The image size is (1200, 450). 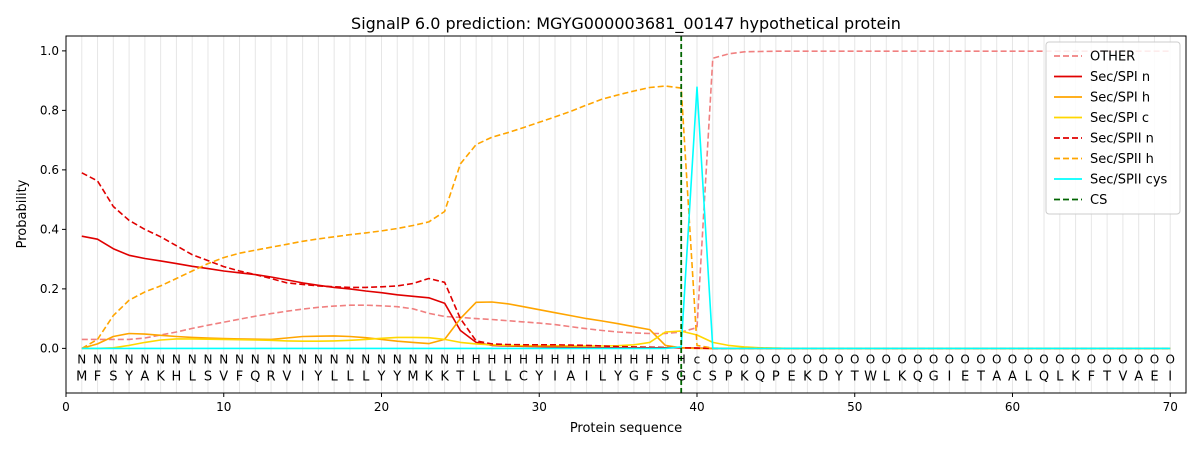 I want to click on x-tick-label: 70, so click(x=1170, y=407).